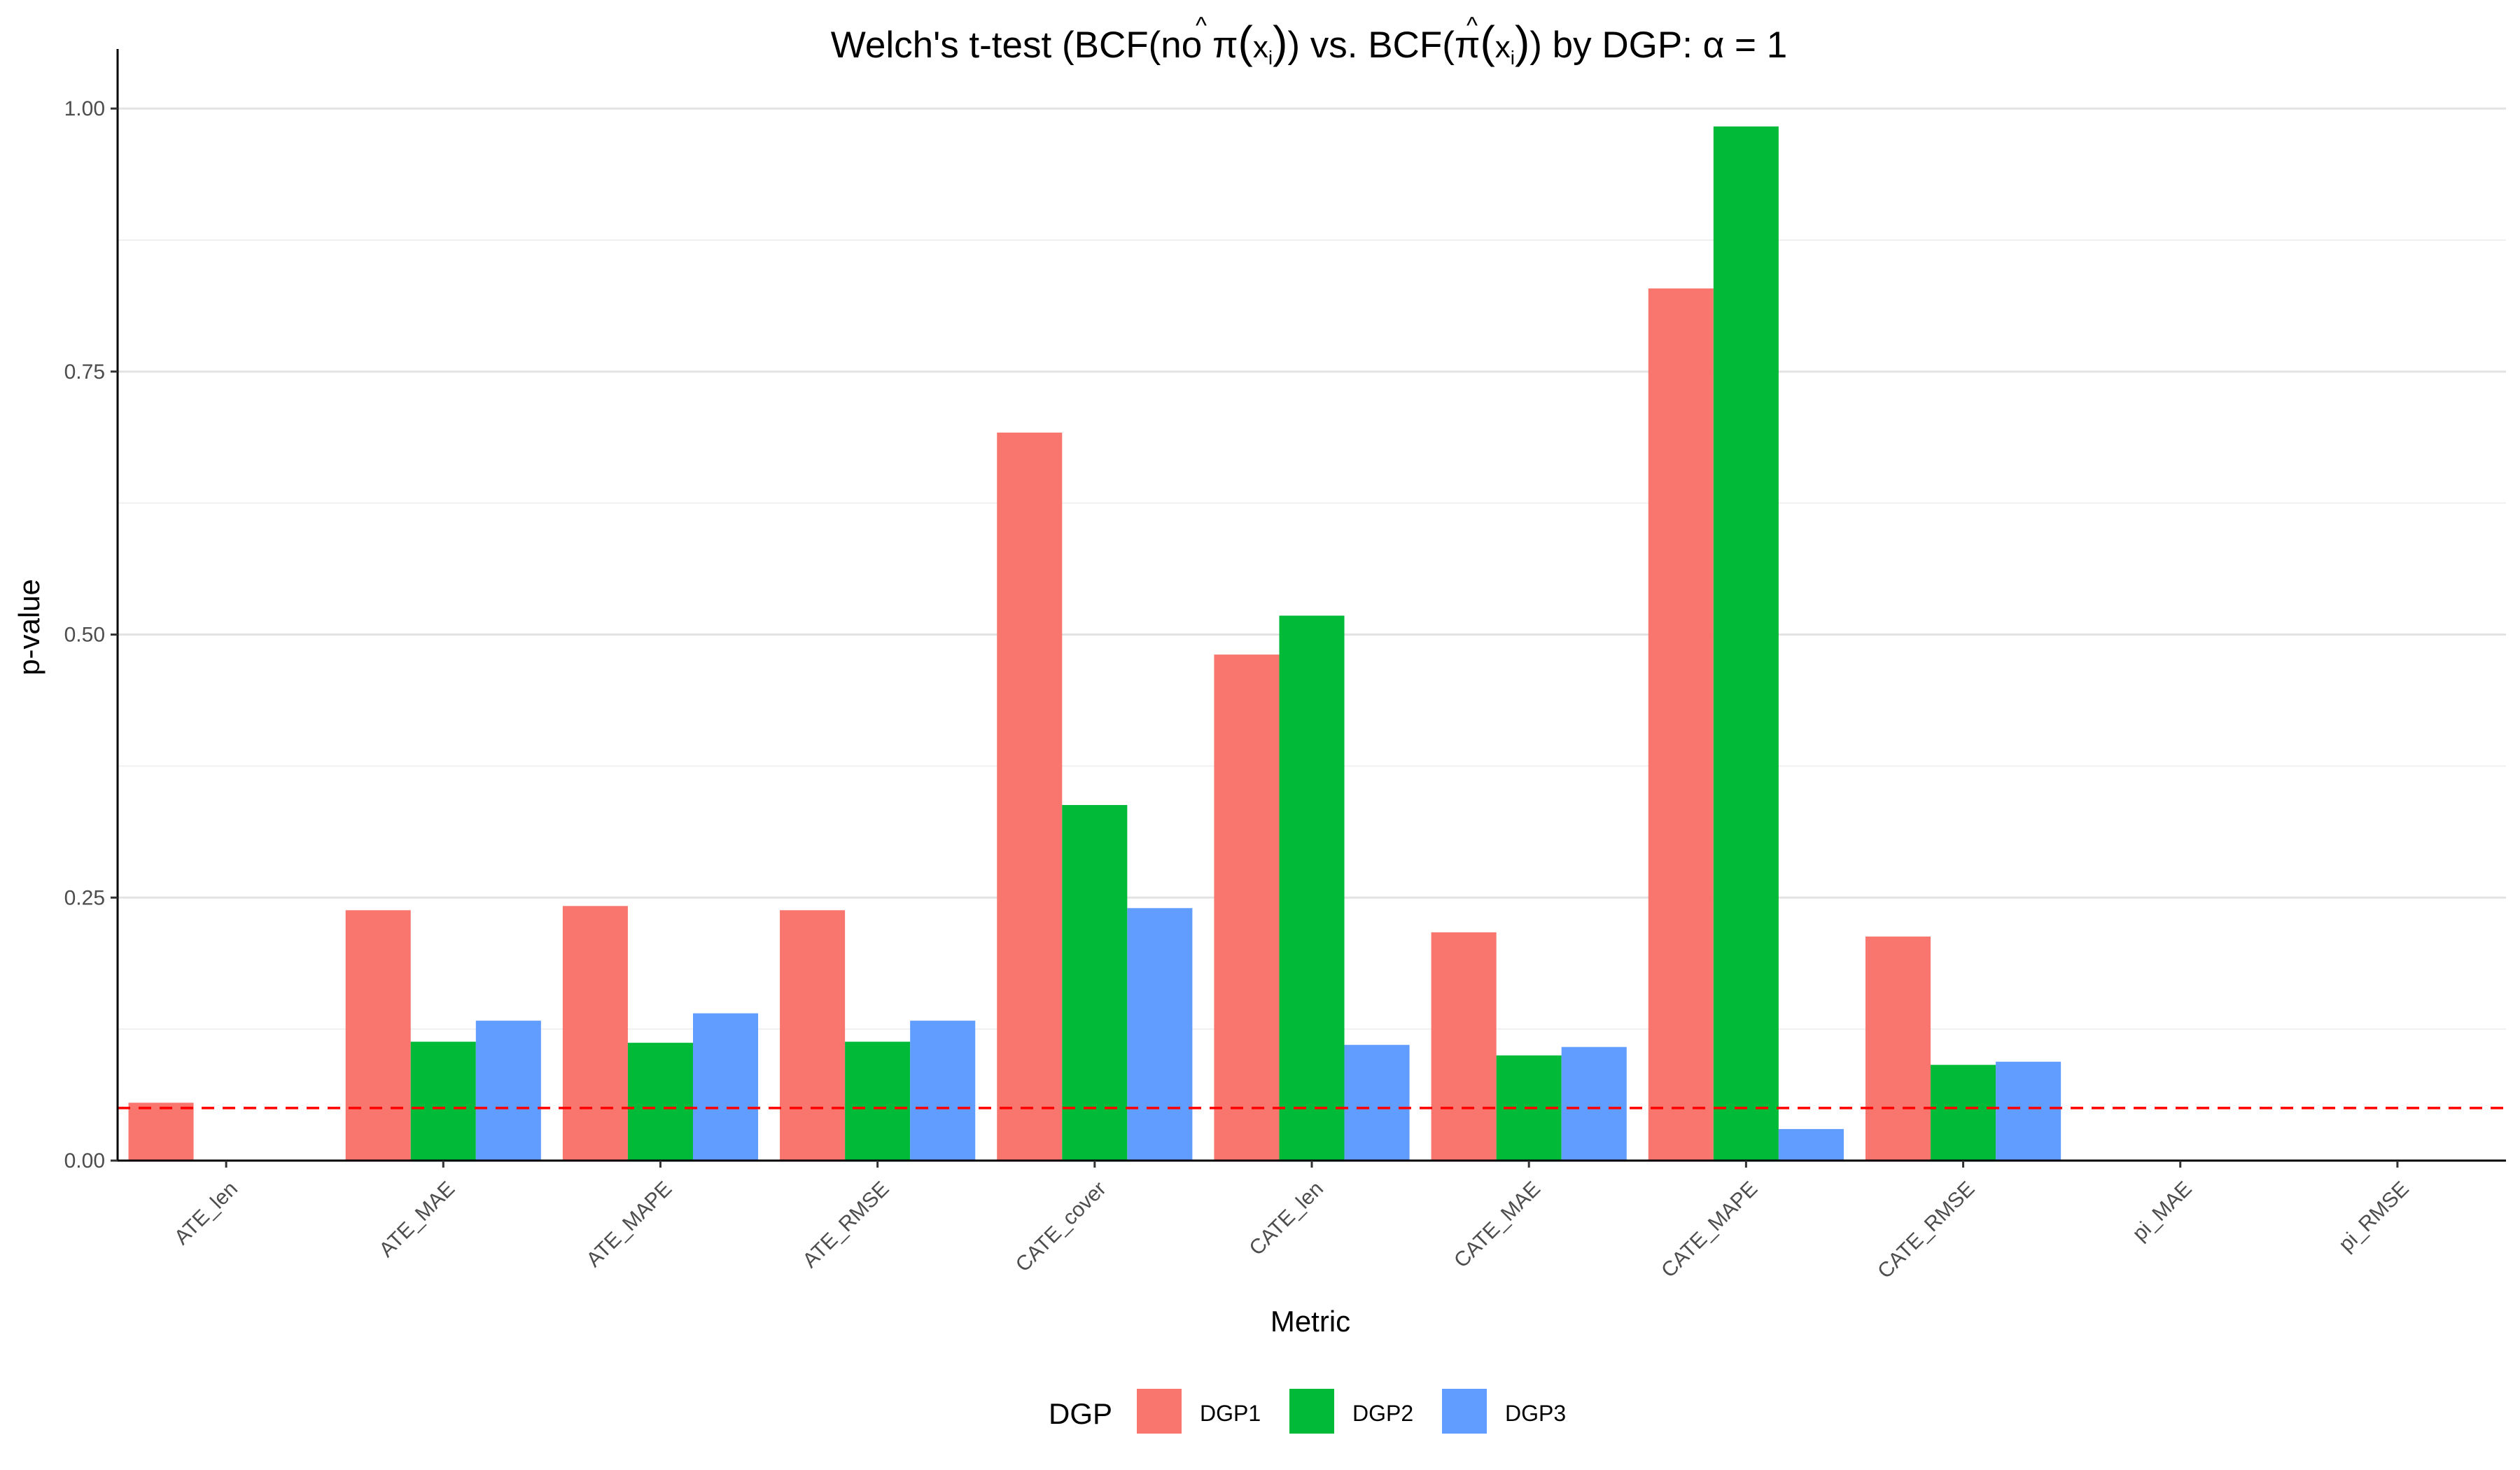  Describe the element at coordinates (1382, 1413) in the screenshot. I see `legend-label-dgp2: DGP2` at that location.